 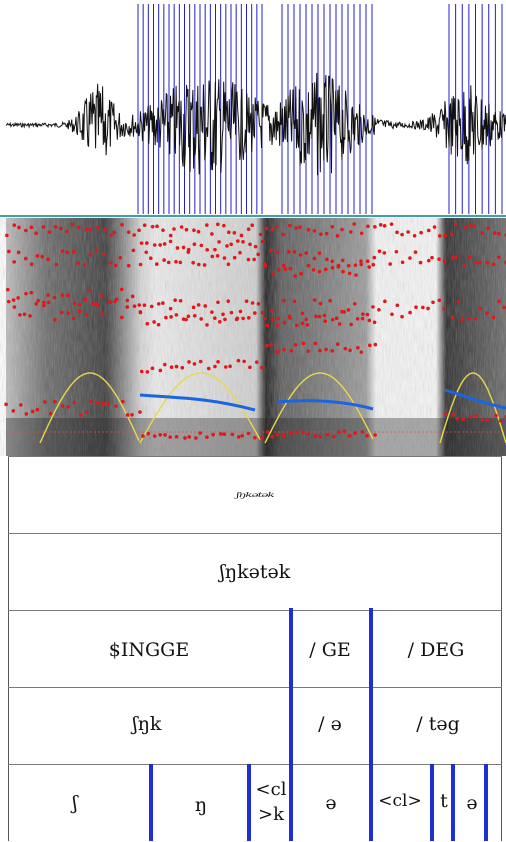 I want to click on tier-5: ʃ ŋ <cl >k ə <cl> t ə, so click(x=255, y=803).